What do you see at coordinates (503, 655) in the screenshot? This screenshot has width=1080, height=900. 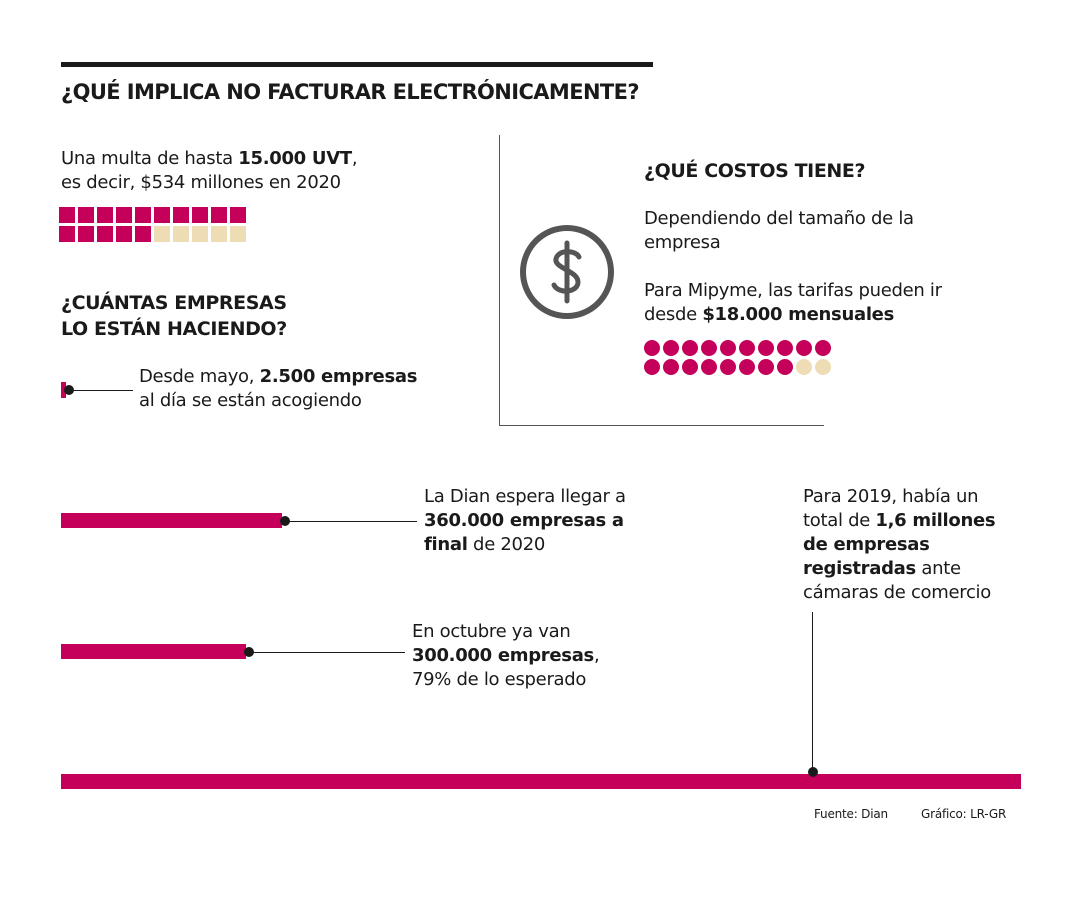 I see `october-amount: 300.000 empresas` at bounding box center [503, 655].